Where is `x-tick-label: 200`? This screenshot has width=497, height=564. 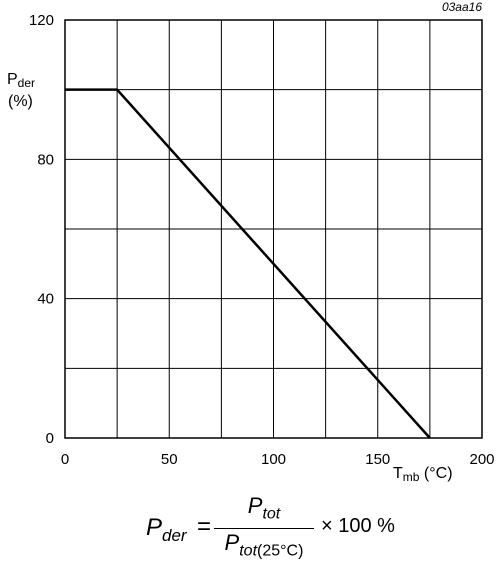 x-tick-label: 200 is located at coordinates (481, 459).